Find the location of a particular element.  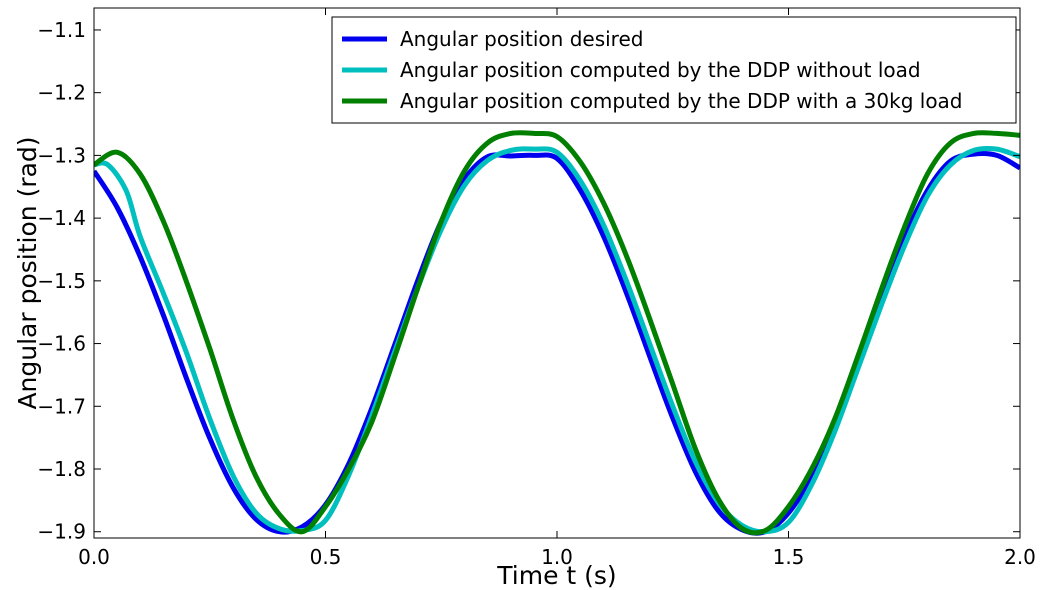

legend-label-1: Angular position desired is located at coordinates (521, 39).